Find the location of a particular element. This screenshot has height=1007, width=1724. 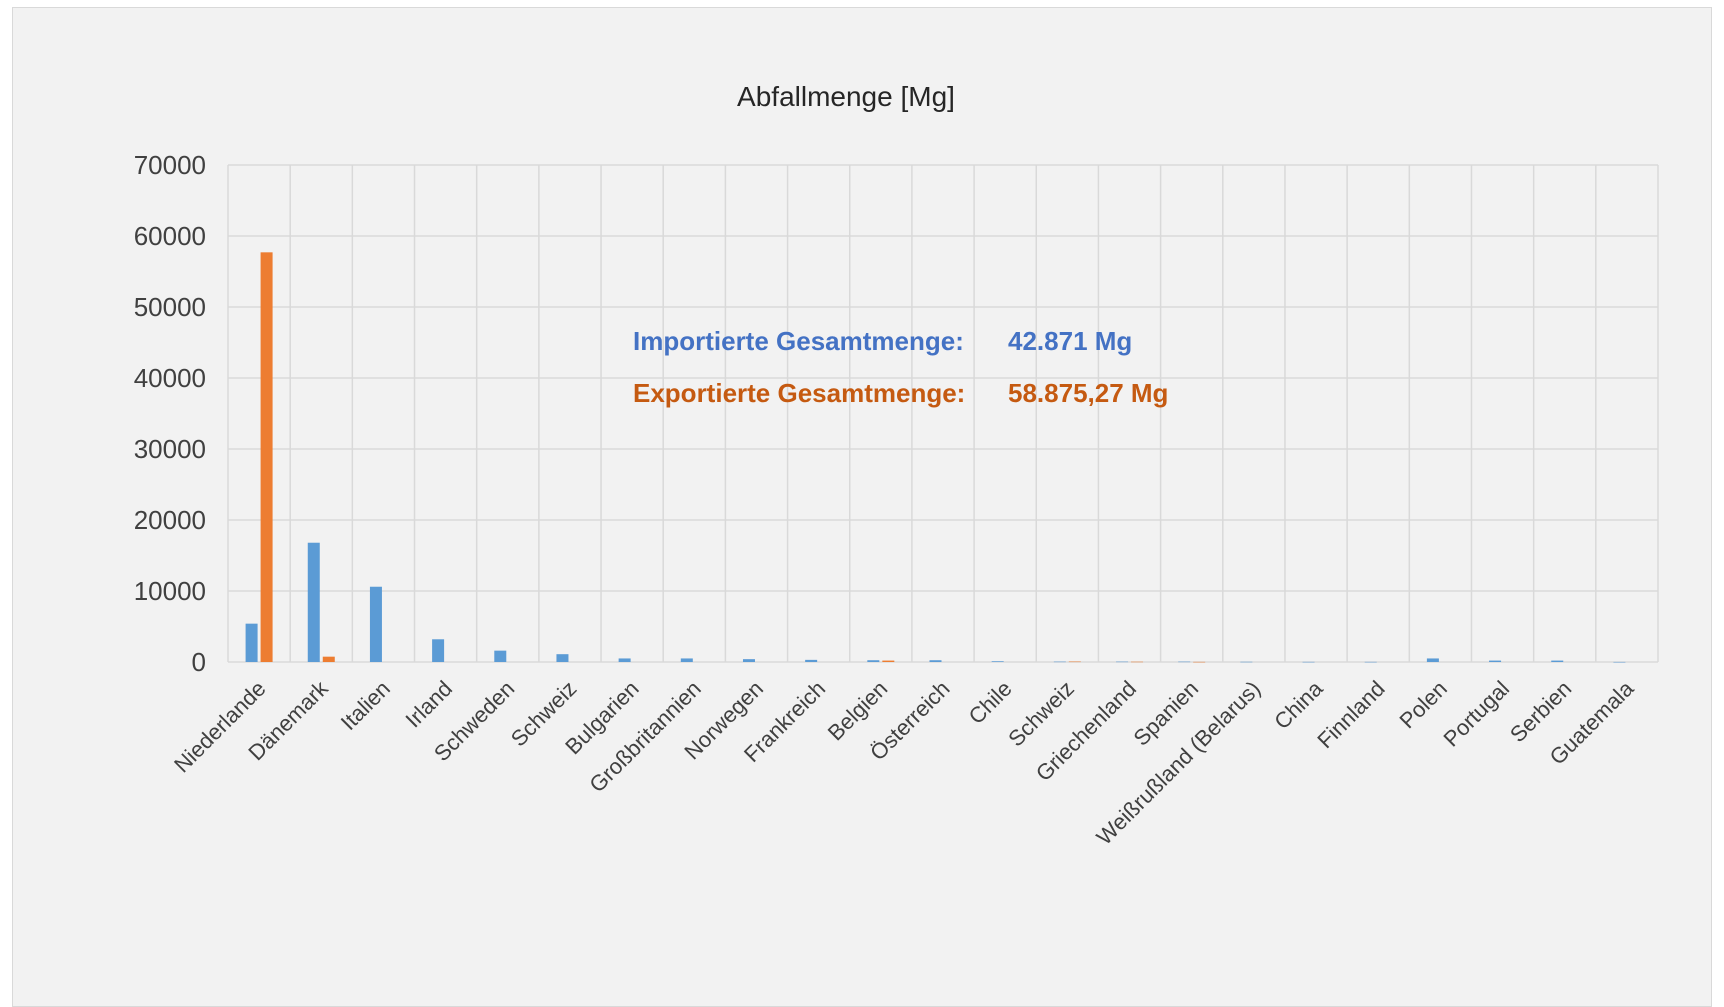

x-tick-label-12: Chile is located at coordinates (990, 702).